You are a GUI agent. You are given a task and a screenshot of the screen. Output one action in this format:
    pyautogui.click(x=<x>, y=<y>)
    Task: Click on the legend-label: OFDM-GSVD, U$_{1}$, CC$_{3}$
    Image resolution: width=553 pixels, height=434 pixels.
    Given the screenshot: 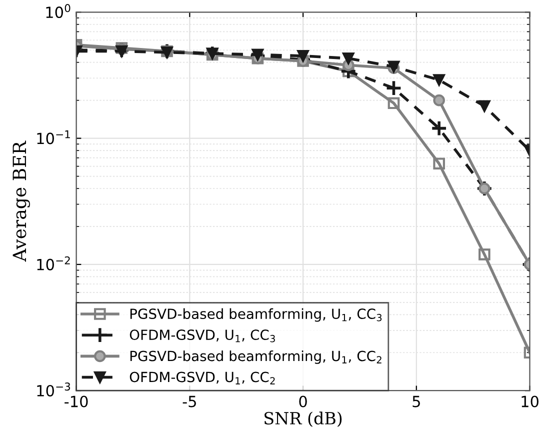 What is the action you would take?
    pyautogui.click(x=202, y=336)
    